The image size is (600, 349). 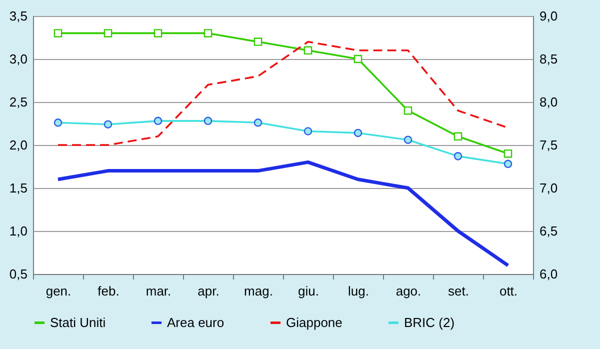 What do you see at coordinates (78, 322) in the screenshot?
I see `legend-label: Stati Uniti` at bounding box center [78, 322].